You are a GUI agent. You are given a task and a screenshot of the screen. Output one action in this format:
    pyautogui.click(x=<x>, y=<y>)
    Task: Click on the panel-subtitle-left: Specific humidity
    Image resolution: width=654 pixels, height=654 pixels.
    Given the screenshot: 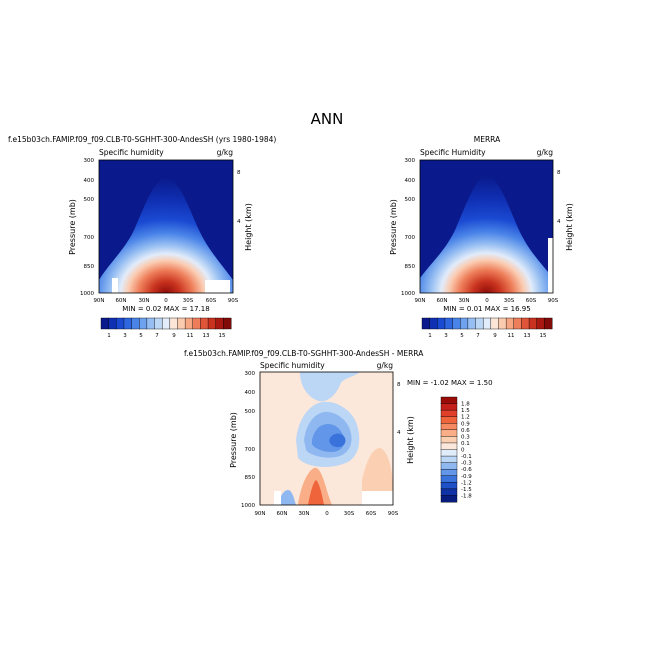 What is the action you would take?
    pyautogui.click(x=131, y=152)
    